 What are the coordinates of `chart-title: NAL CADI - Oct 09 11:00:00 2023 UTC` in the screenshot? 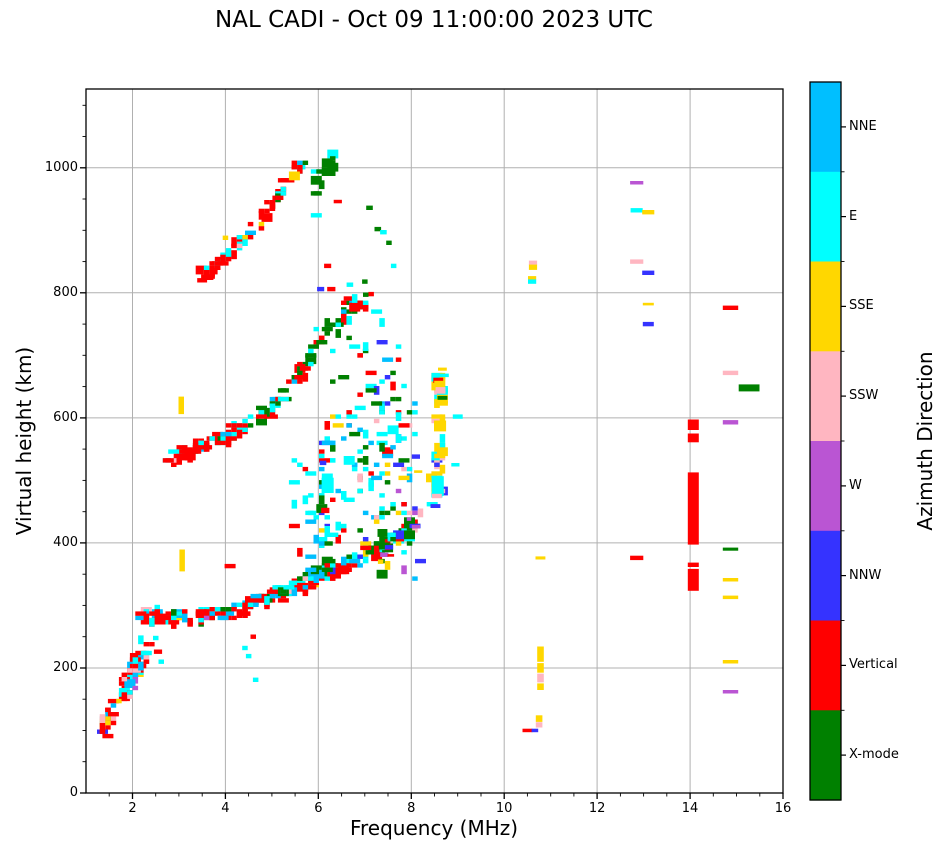 It's located at (434, 20).